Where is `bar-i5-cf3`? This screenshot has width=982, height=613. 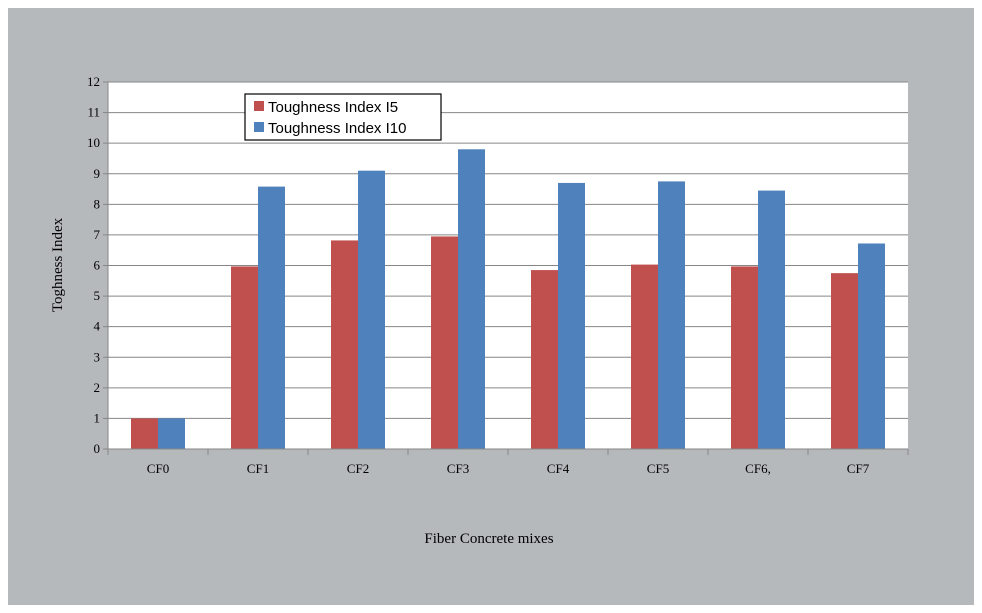 bar-i5-cf3 is located at coordinates (444, 342).